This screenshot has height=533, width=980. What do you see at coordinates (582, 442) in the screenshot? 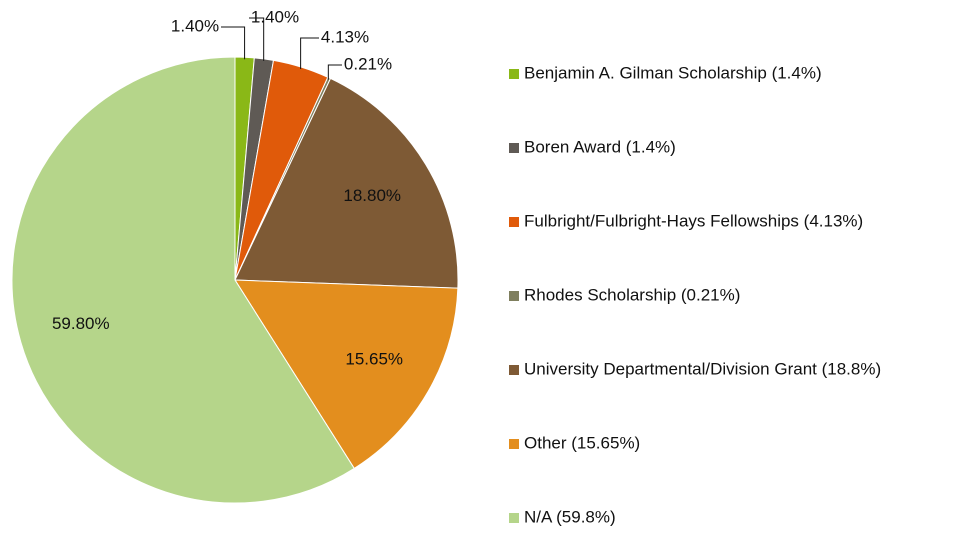
I see `legend-label: Other (15.65%)` at bounding box center [582, 442].